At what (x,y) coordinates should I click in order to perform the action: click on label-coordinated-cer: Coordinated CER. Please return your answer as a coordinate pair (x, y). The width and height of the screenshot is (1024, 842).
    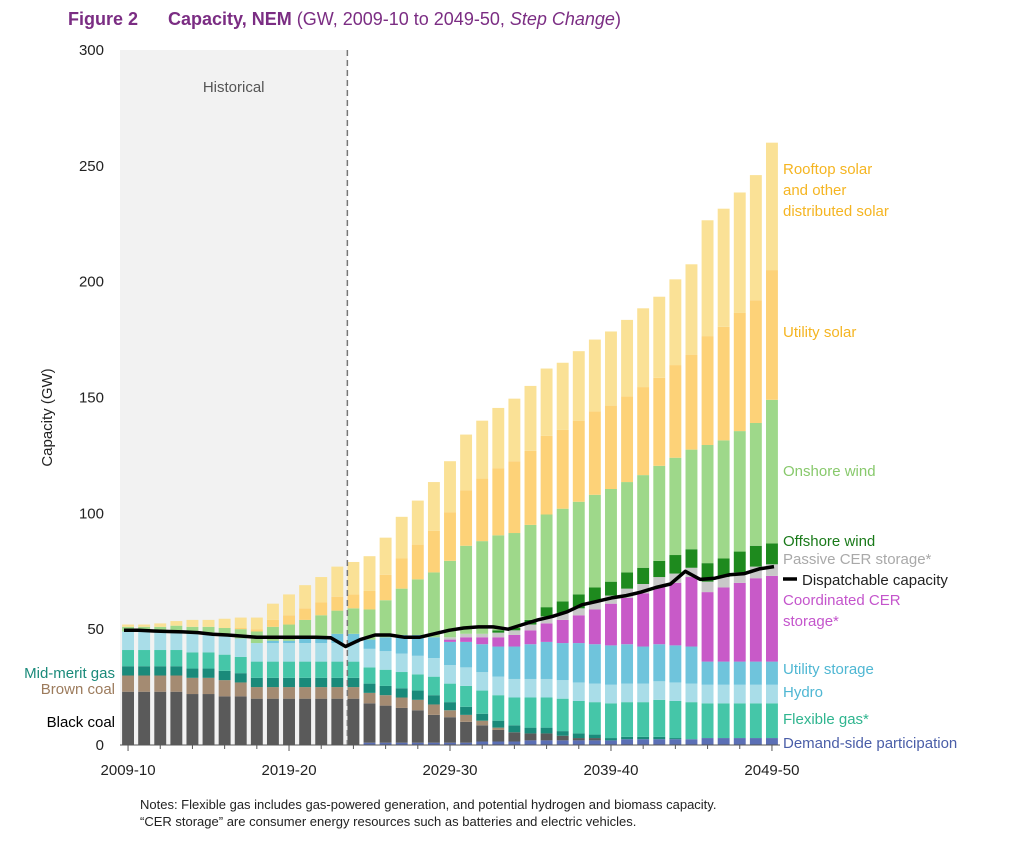
    Looking at the image, I should click on (842, 600).